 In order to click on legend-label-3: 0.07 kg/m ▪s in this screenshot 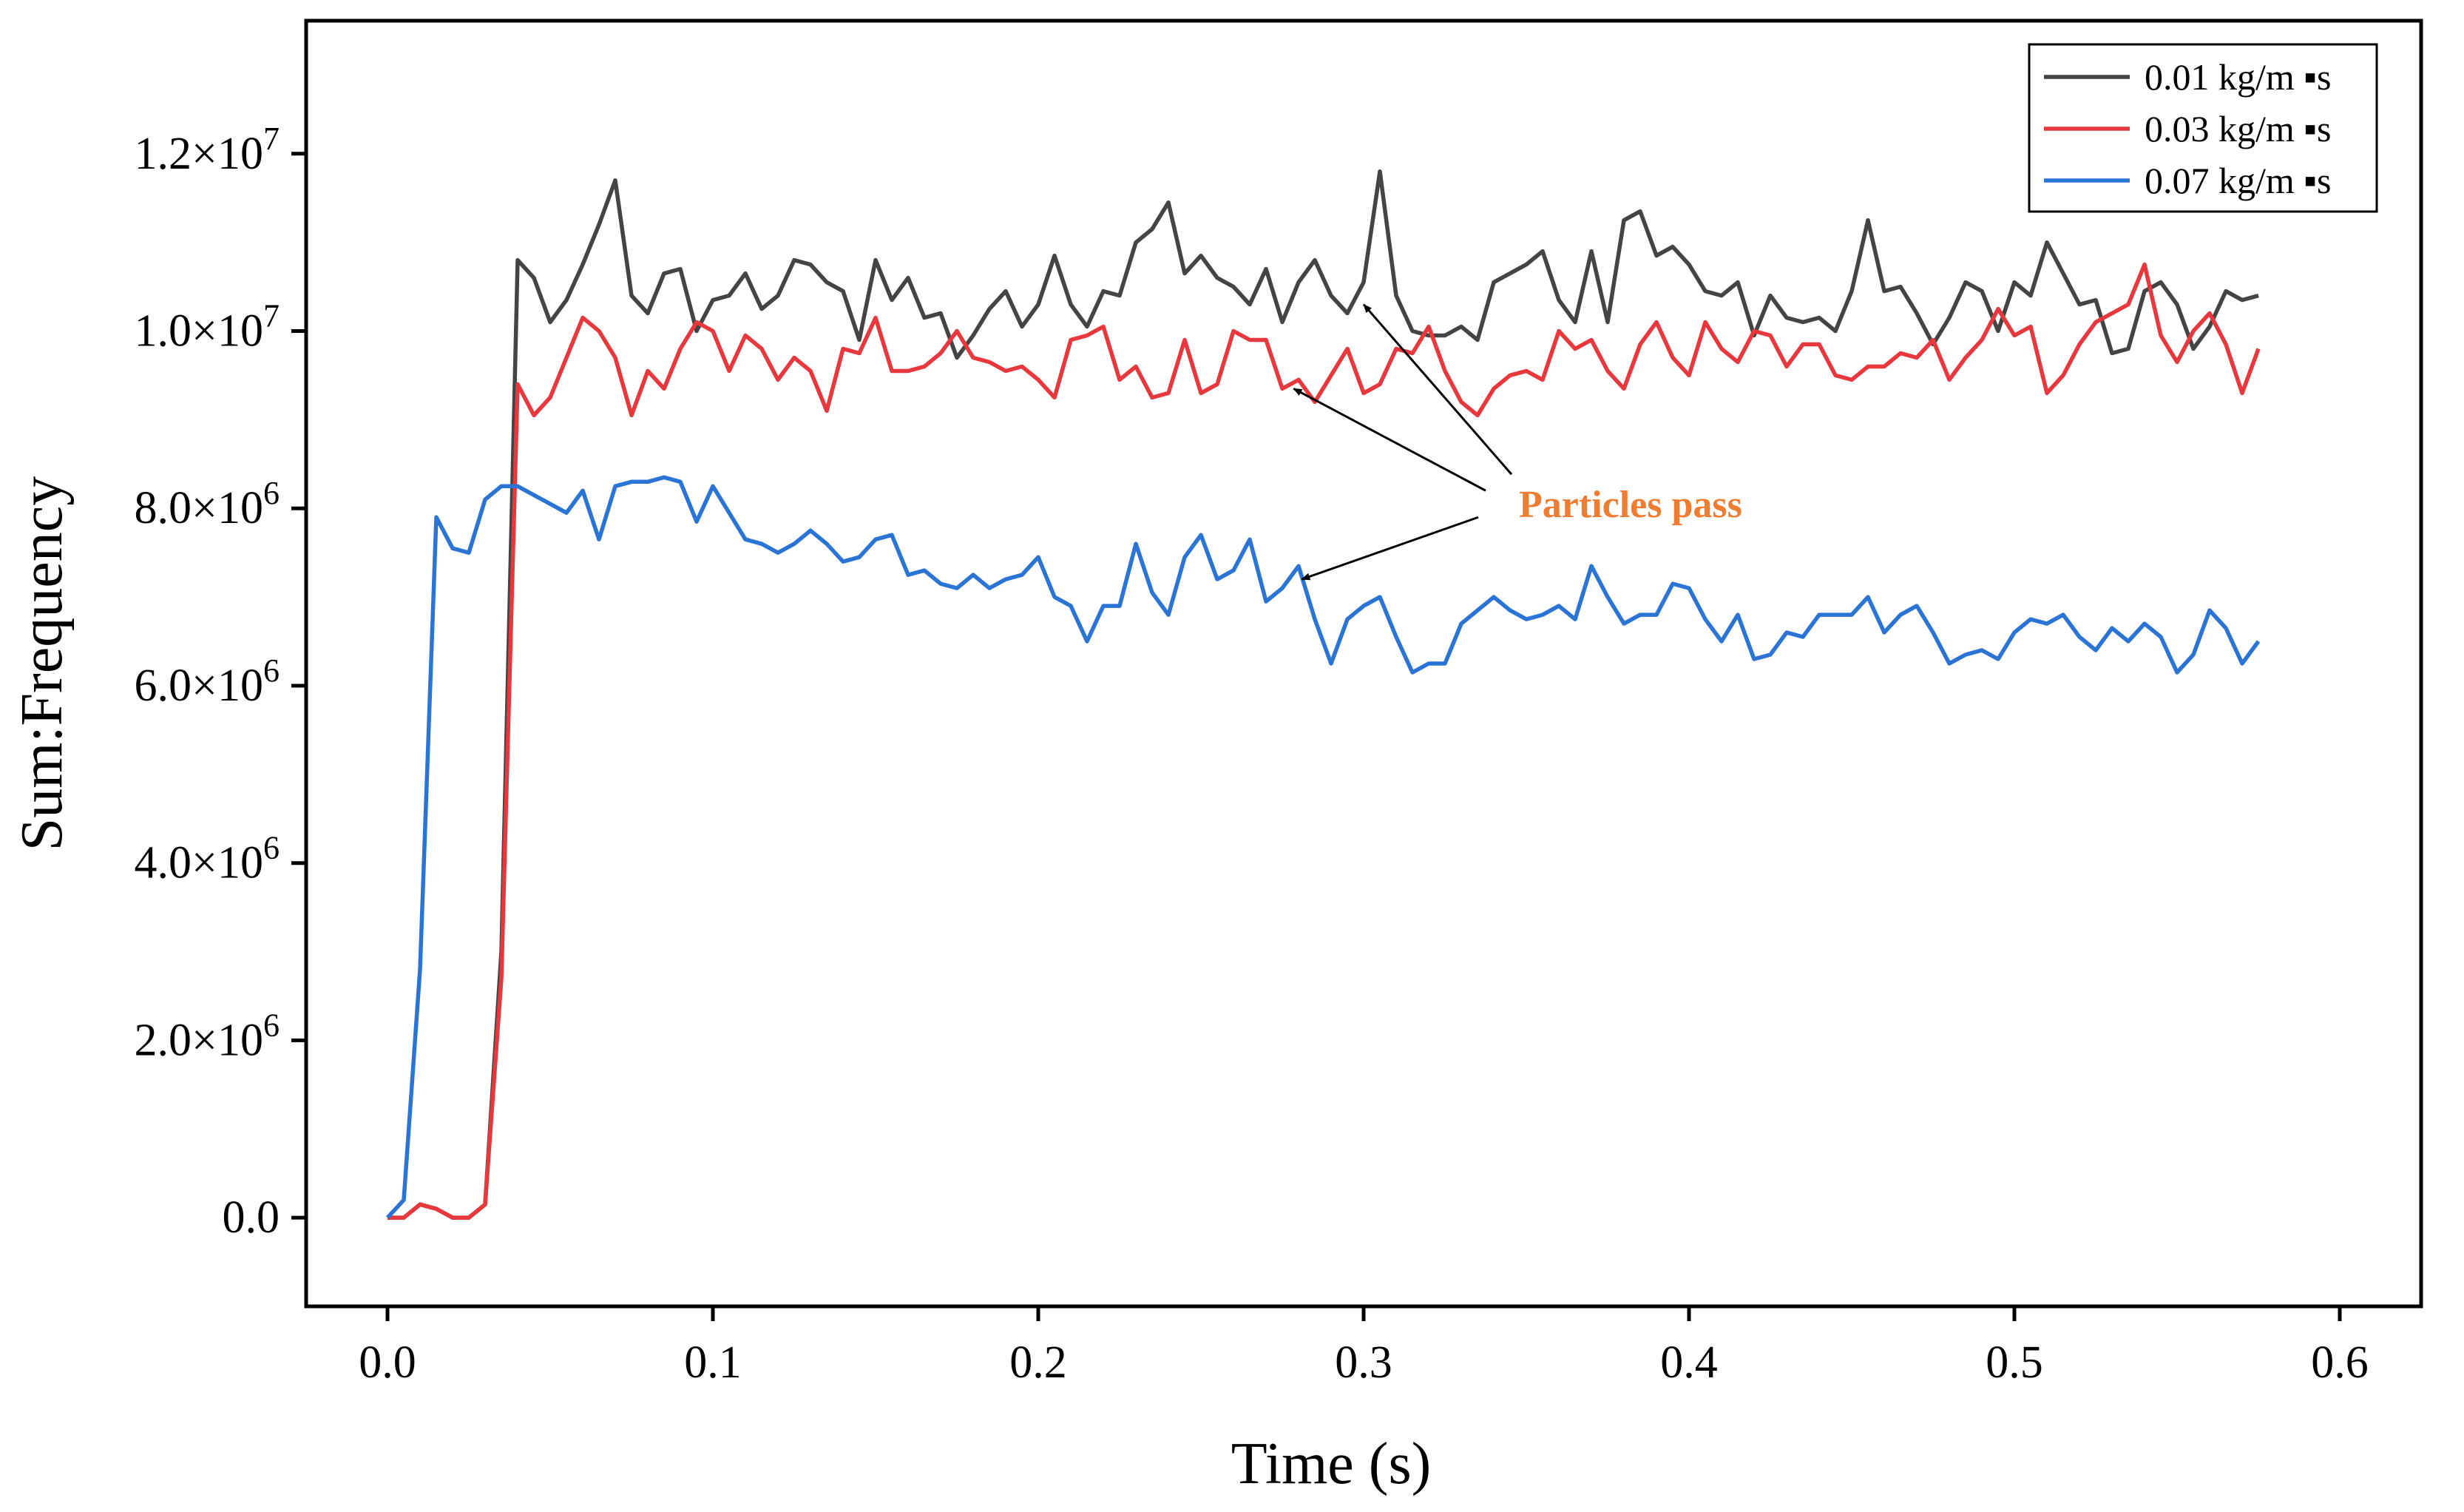, I will do `click(2238, 180)`.